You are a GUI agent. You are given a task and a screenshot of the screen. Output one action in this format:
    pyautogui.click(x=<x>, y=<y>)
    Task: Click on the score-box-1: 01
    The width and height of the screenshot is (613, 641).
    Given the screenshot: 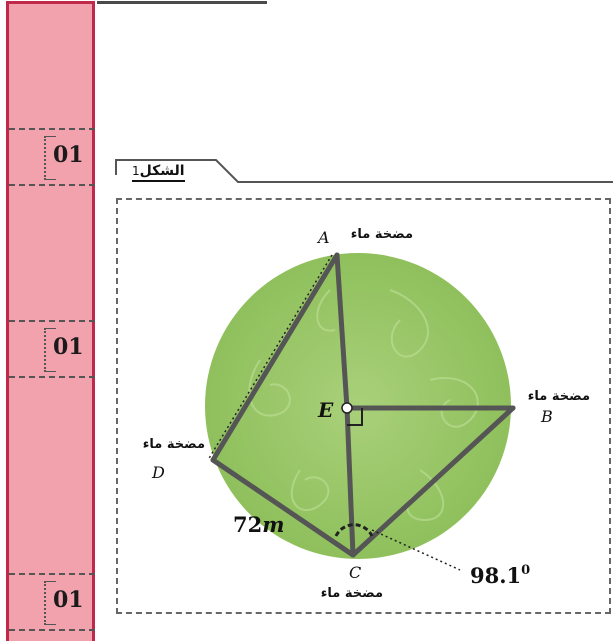 What is the action you would take?
    pyautogui.click(x=52, y=157)
    